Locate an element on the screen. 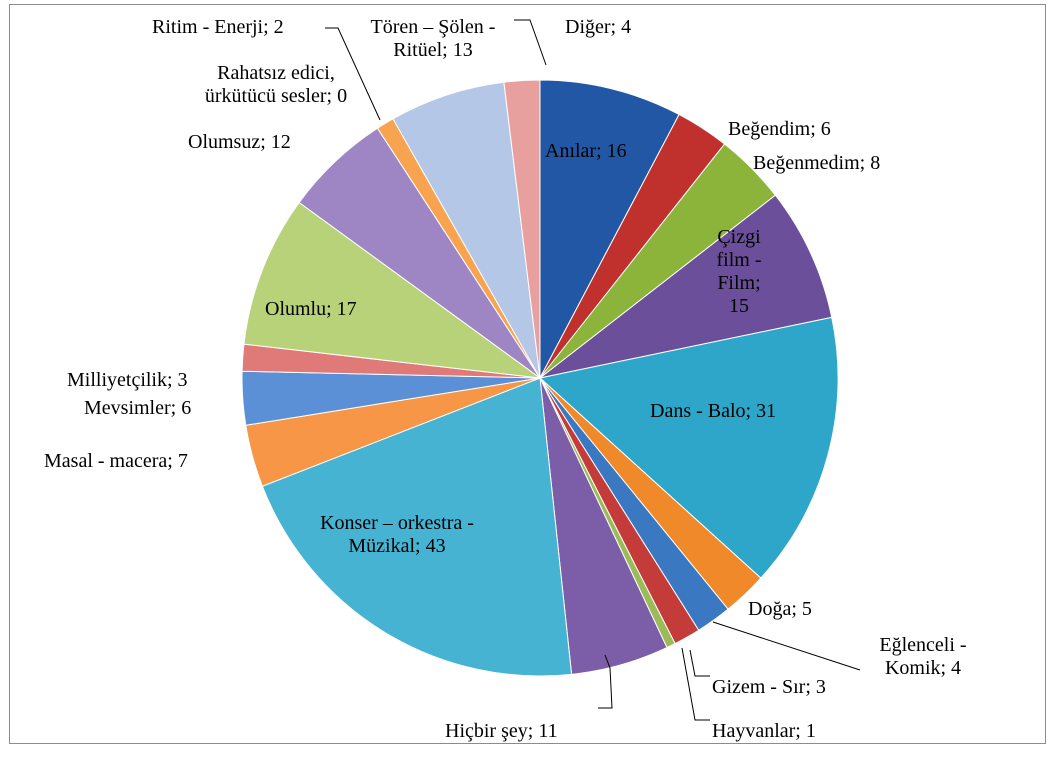 The image size is (1057, 758). data-label: Beğendim; 6 is located at coordinates (803, 129).